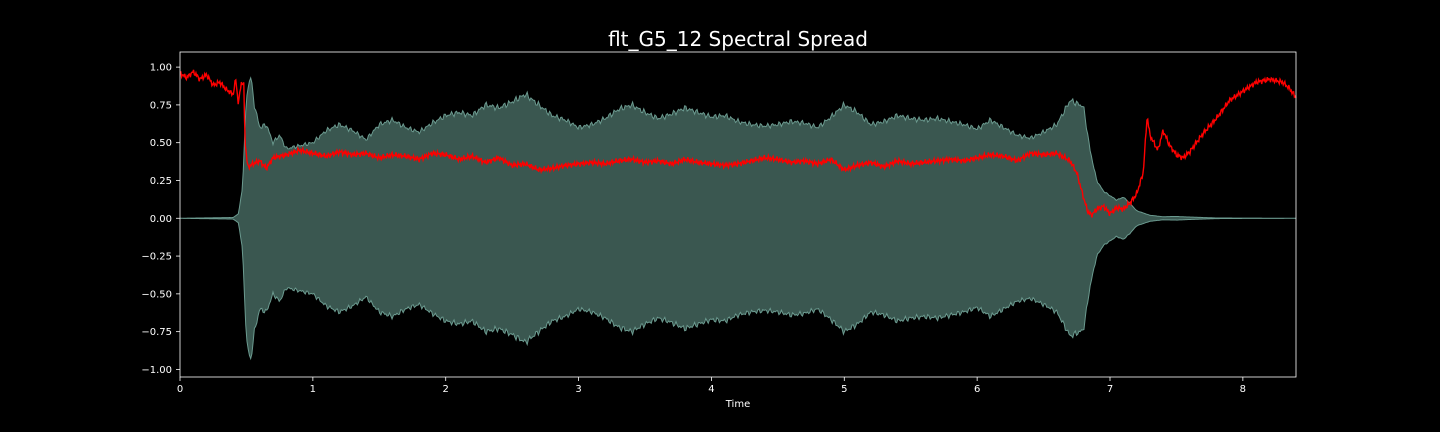 The width and height of the screenshot is (1440, 432). I want to click on x-tick-label: 6, so click(977, 389).